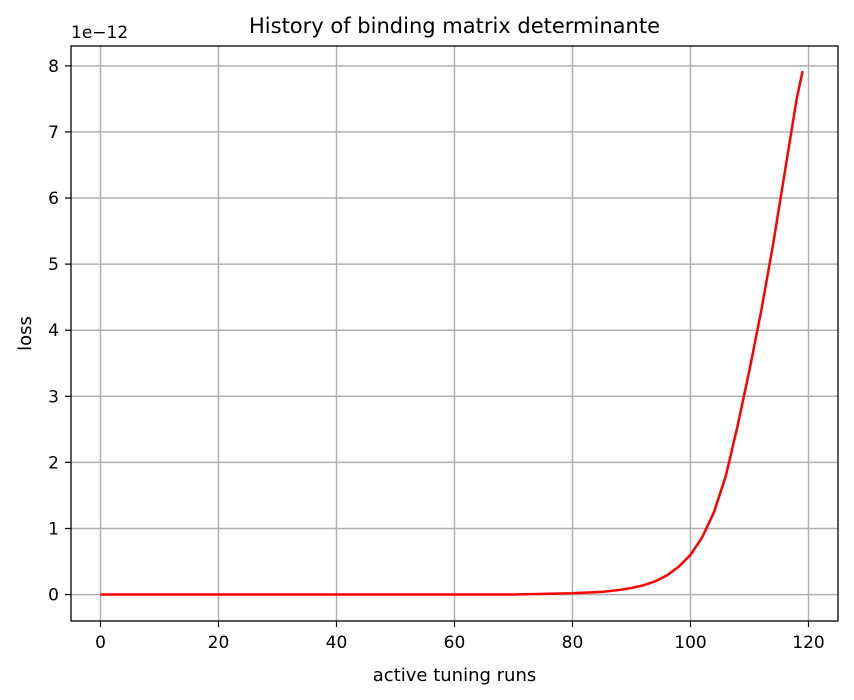 This screenshot has height=700, width=854. I want to click on x-tick-label: 100, so click(690, 643).